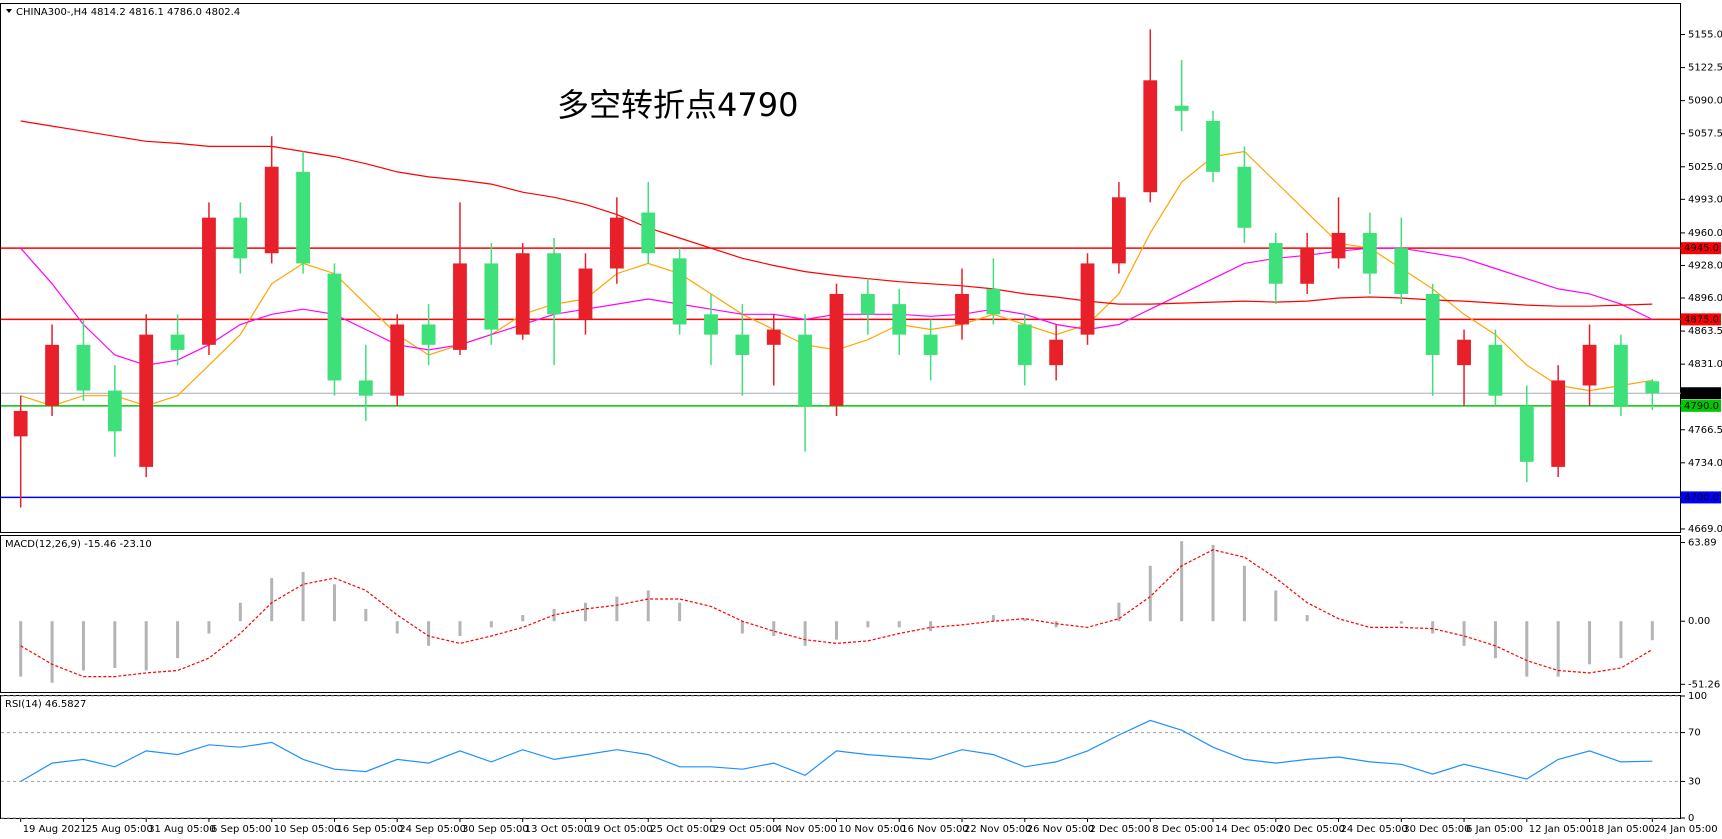  Describe the element at coordinates (619, 829) in the screenshot. I see `x-tick-label: 19 Oct 05:00` at that location.